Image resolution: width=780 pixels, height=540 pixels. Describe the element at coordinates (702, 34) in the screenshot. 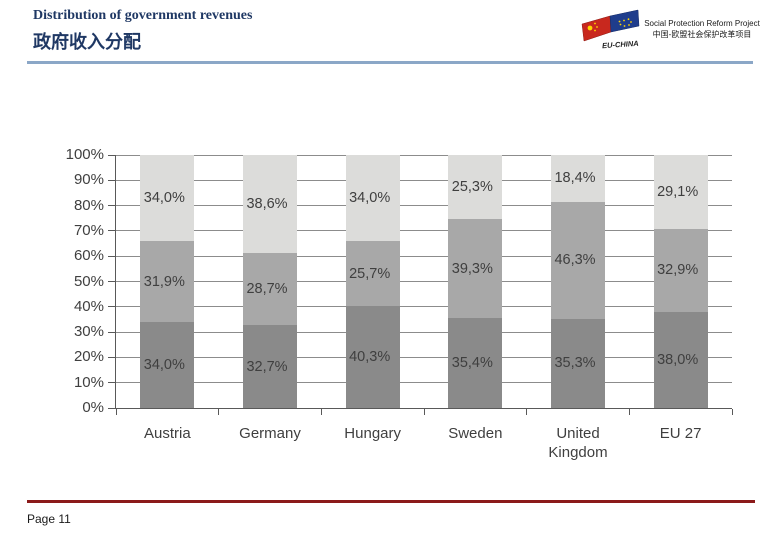

I see `logo-project-name-chinese: 中国-欧盟社会保护改革项目` at that location.